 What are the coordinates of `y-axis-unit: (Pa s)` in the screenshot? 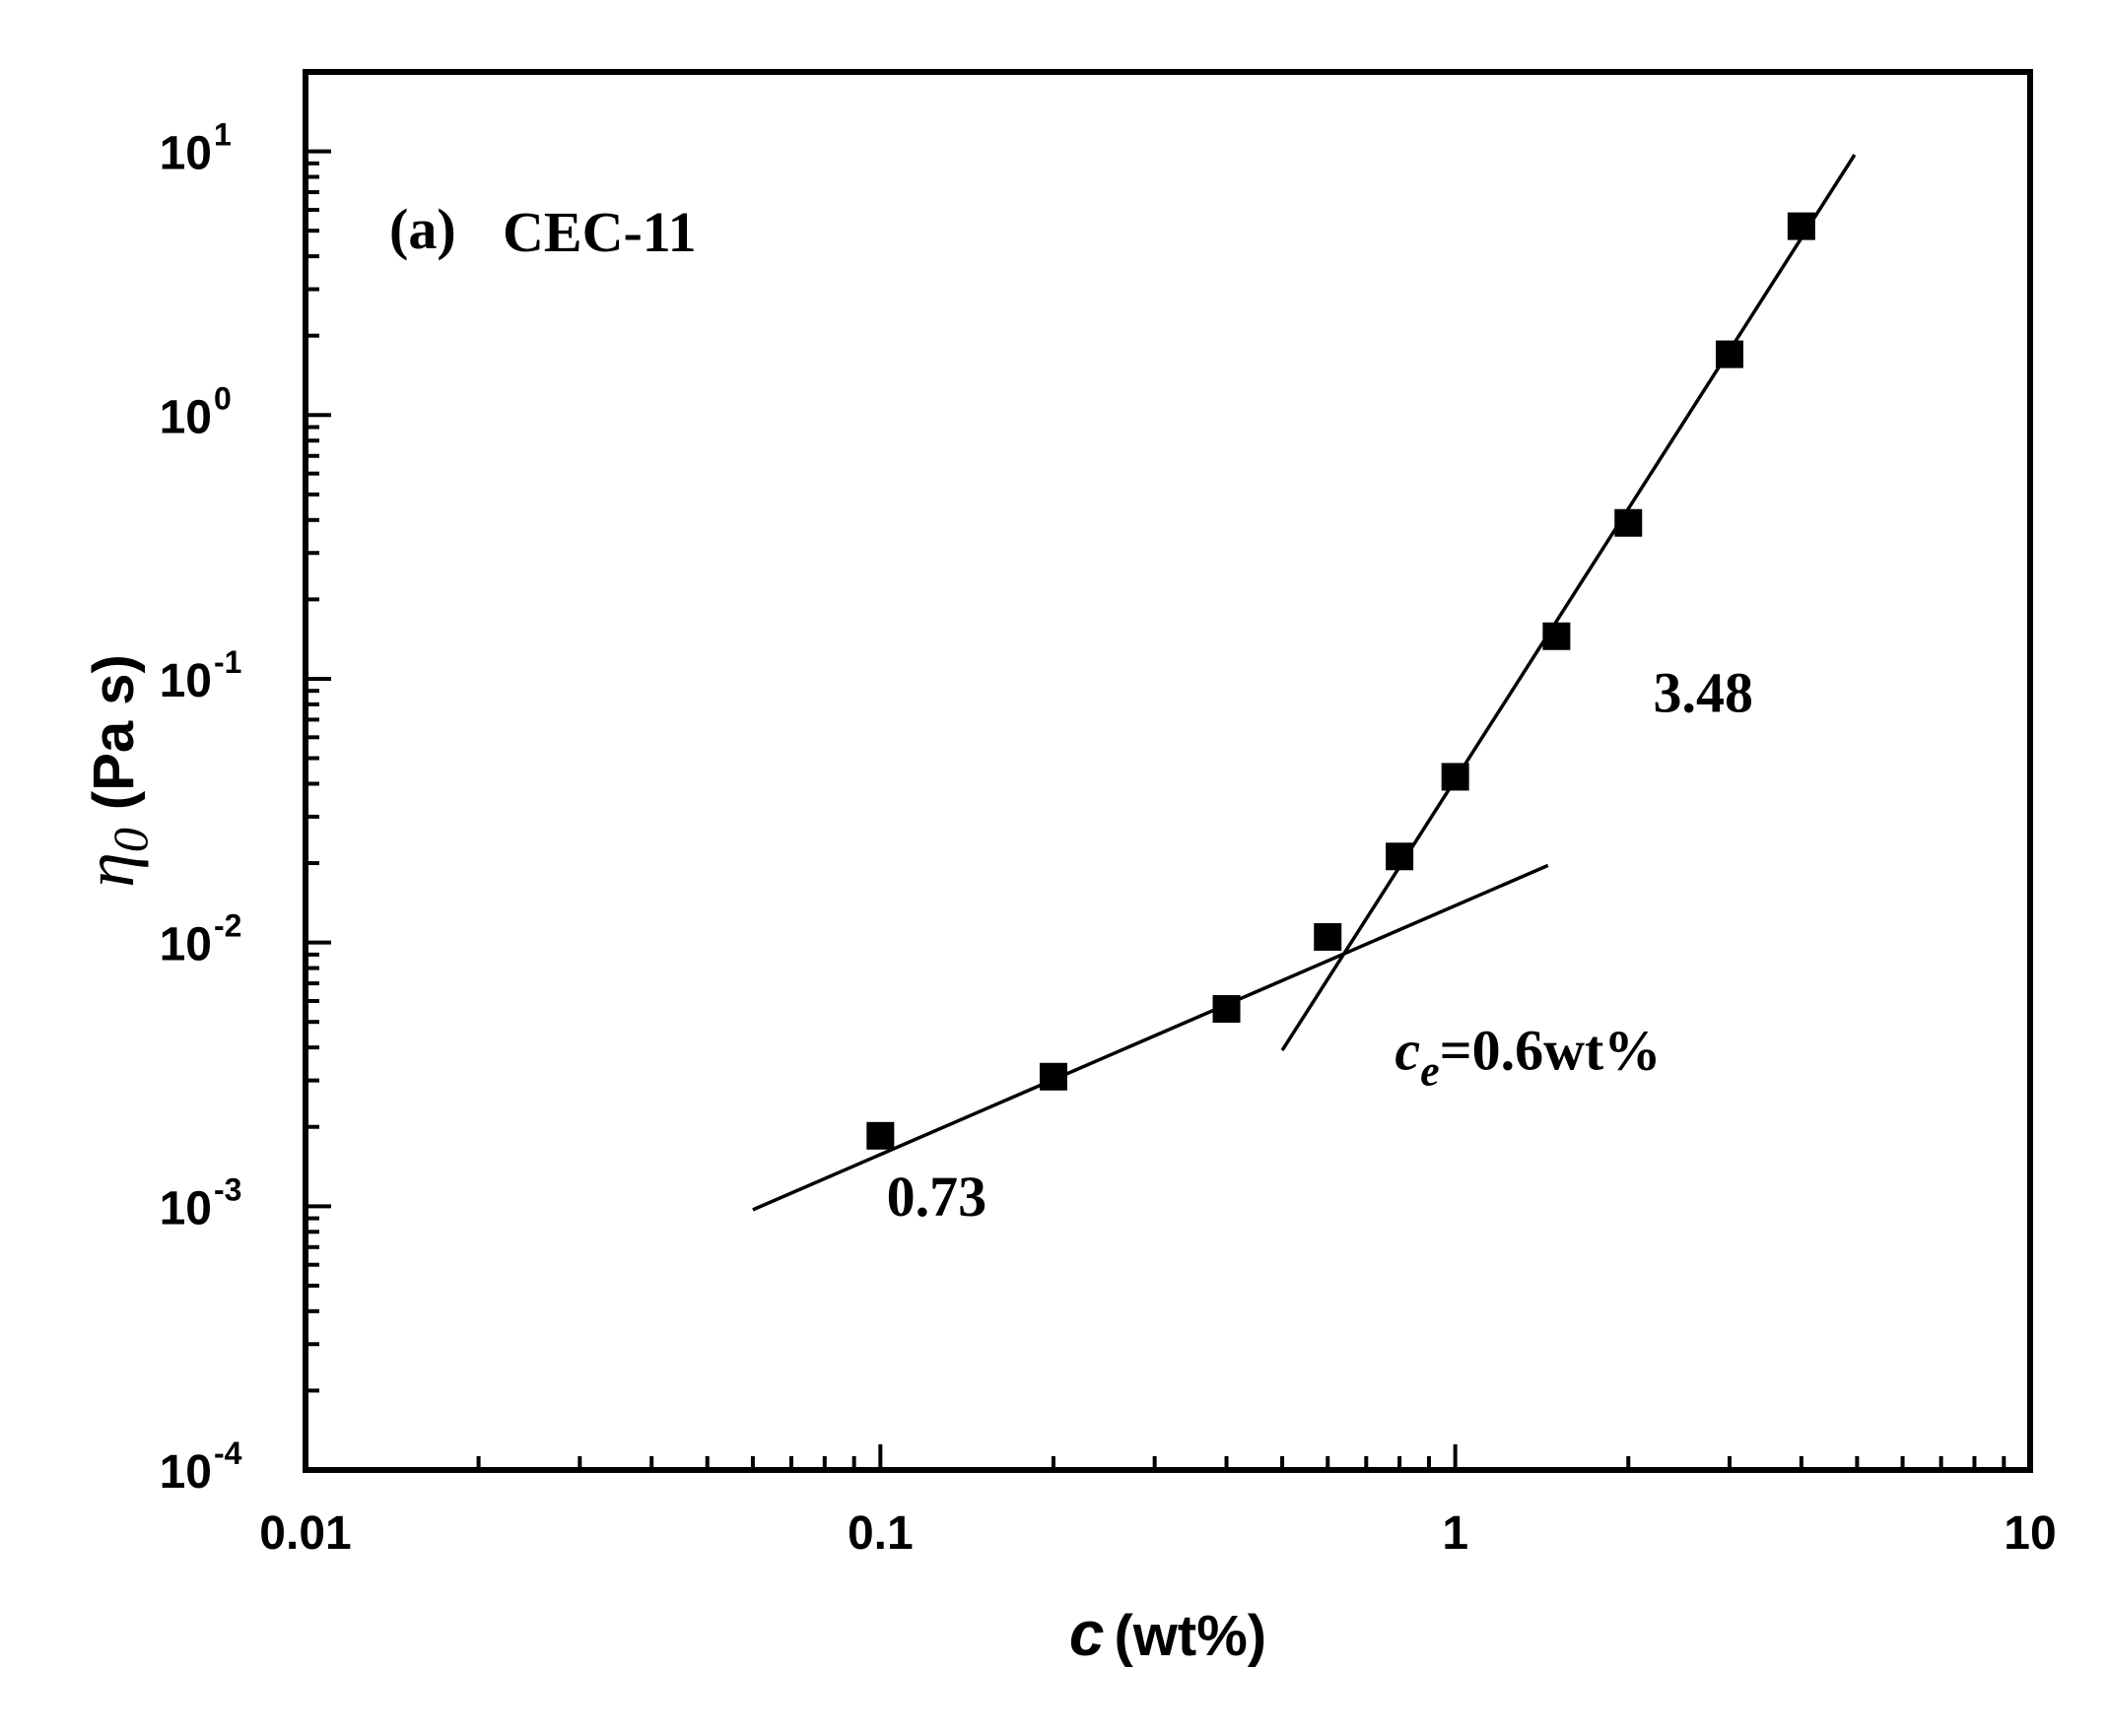 It's located at (114, 732).